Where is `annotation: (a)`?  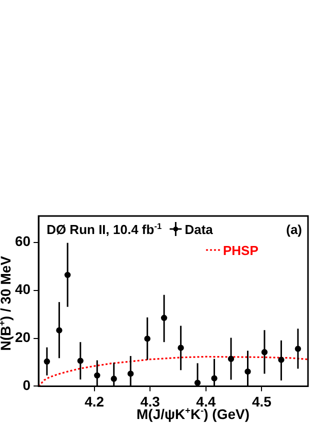
annotation: (a) is located at coordinates (294, 229).